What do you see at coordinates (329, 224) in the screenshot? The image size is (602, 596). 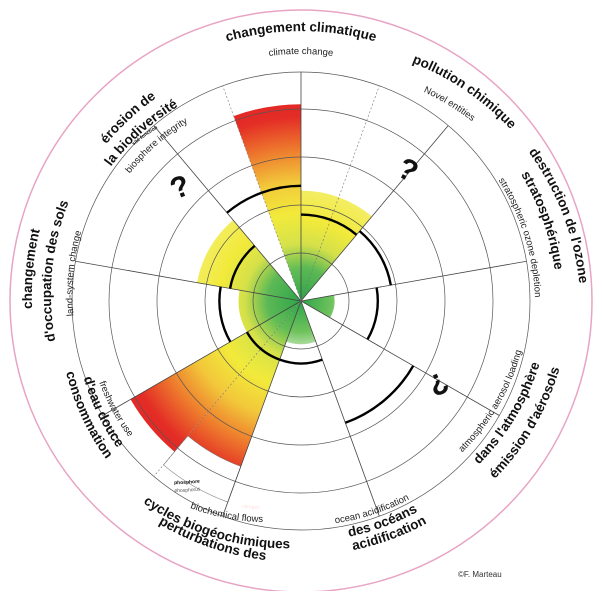 I see `climate-boundary-arc` at bounding box center [329, 224].